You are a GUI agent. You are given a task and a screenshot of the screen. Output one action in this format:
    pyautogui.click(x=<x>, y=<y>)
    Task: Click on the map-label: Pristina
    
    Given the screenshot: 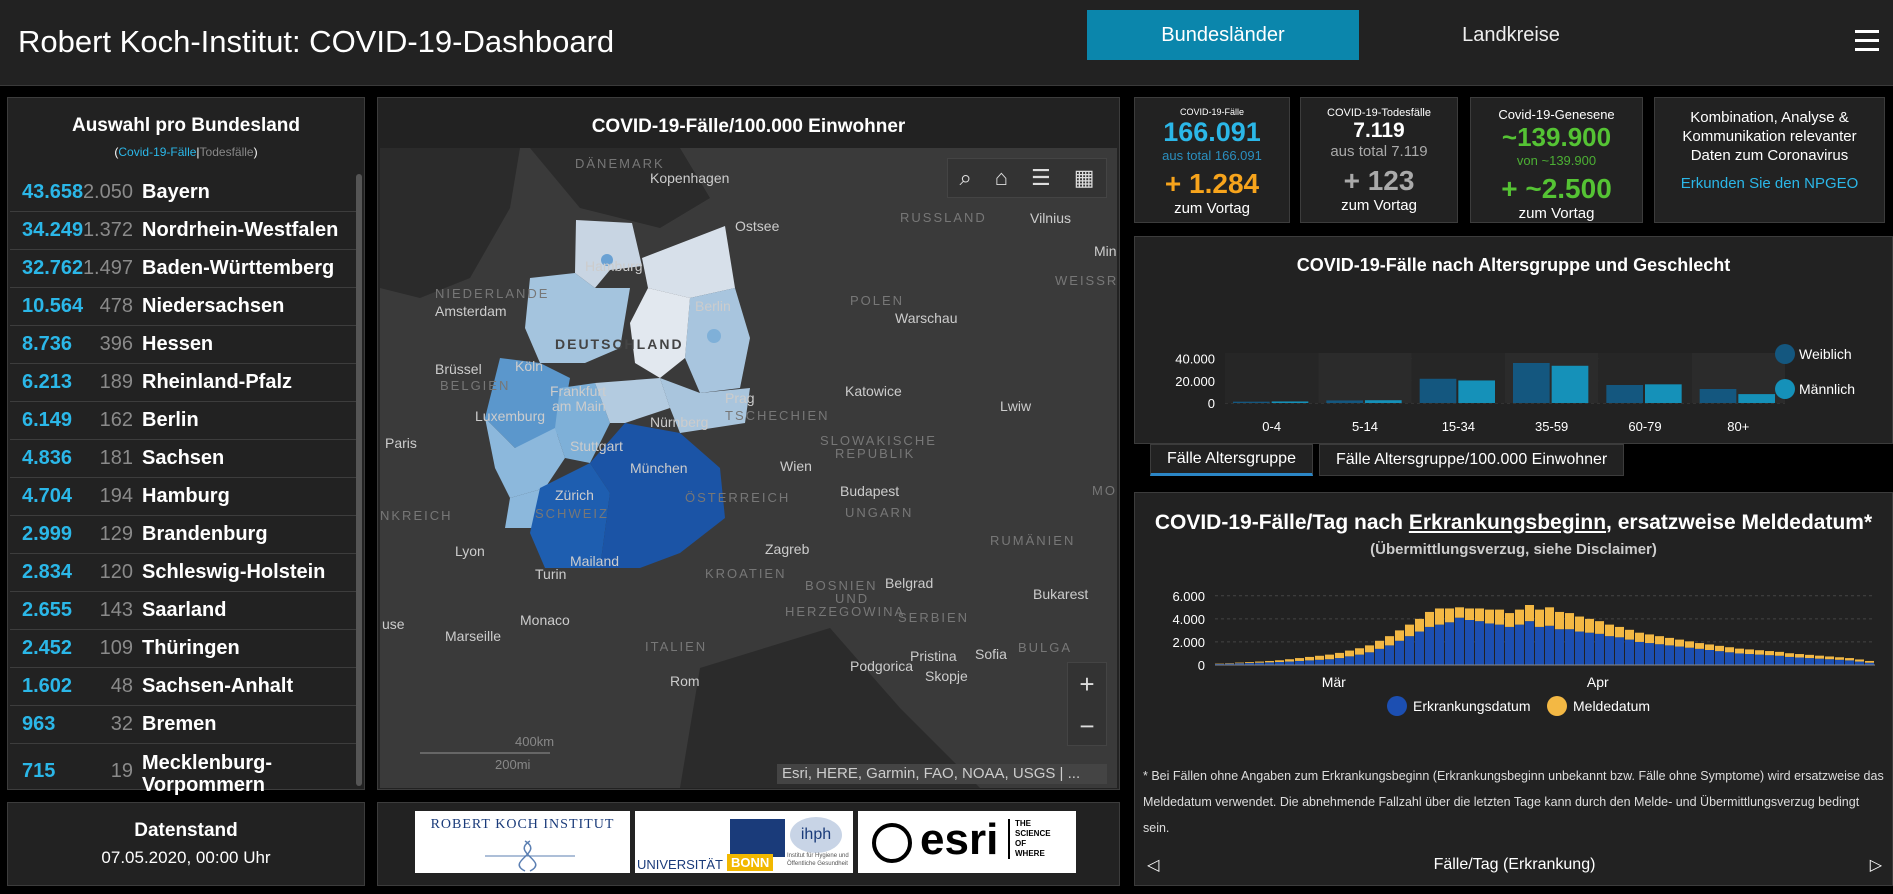 What is the action you would take?
    pyautogui.click(x=933, y=656)
    